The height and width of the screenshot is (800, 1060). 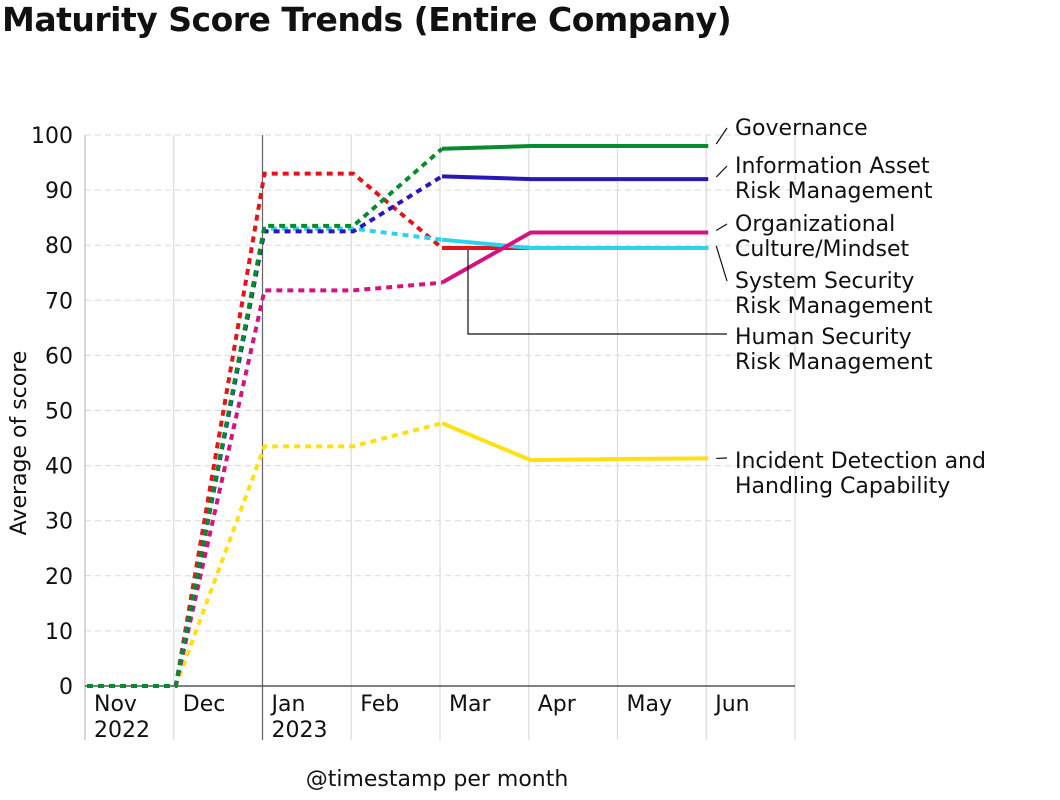 What do you see at coordinates (59, 467) in the screenshot?
I see `y-tick-label: 40` at bounding box center [59, 467].